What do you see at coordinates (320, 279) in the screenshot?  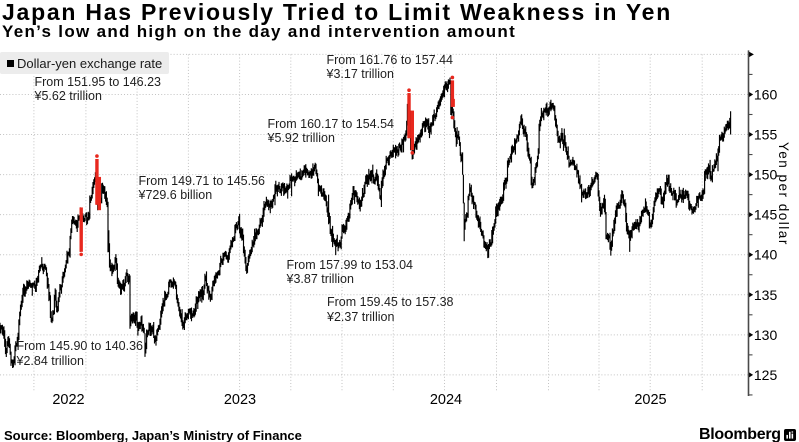 I see `annotation-amount: ¥3.87 trillion` at bounding box center [320, 279].